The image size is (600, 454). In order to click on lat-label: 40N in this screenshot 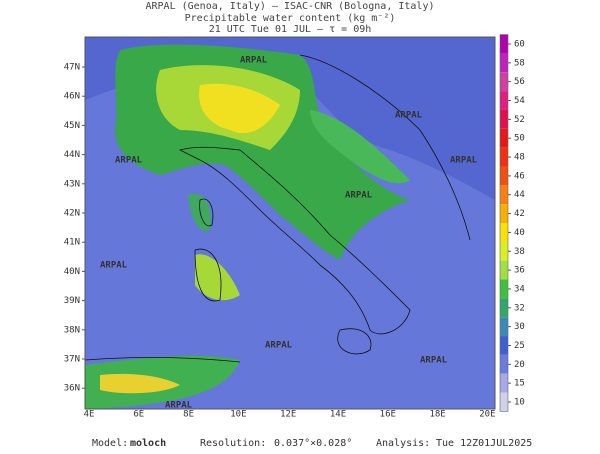, I will do `click(72, 272)`.